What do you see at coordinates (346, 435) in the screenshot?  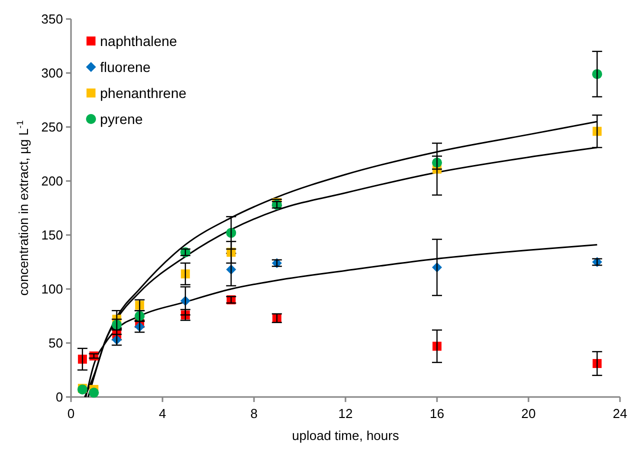 I see `x-axis-title: upload time, hours` at bounding box center [346, 435].